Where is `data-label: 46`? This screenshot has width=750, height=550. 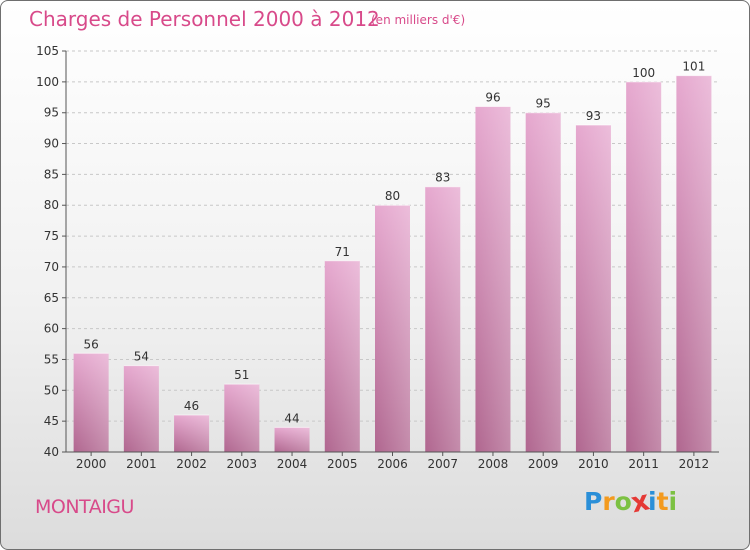
data-label: 46 is located at coordinates (191, 406).